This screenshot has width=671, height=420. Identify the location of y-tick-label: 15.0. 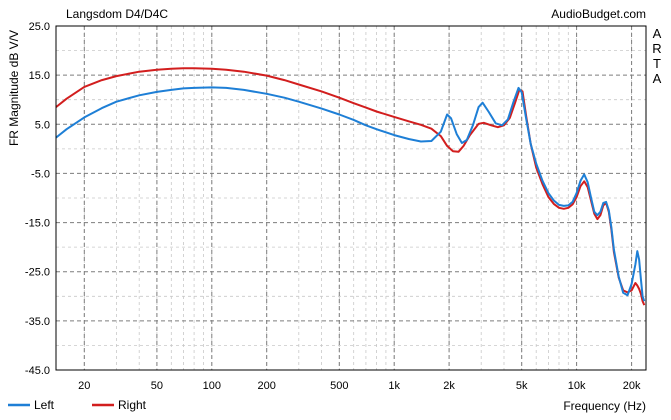
(39, 76).